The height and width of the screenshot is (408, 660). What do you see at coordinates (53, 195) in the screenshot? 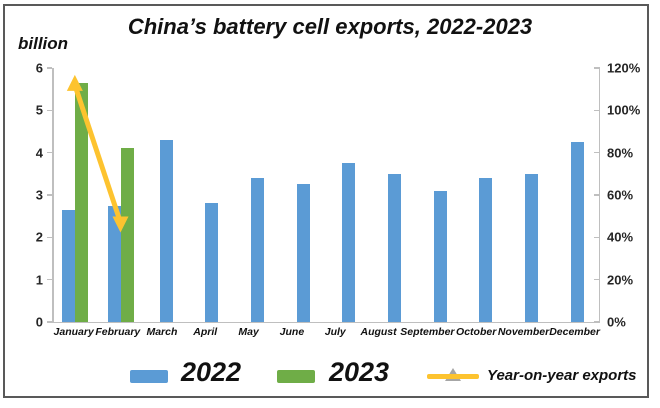
I see `left-axis-line` at bounding box center [53, 195].